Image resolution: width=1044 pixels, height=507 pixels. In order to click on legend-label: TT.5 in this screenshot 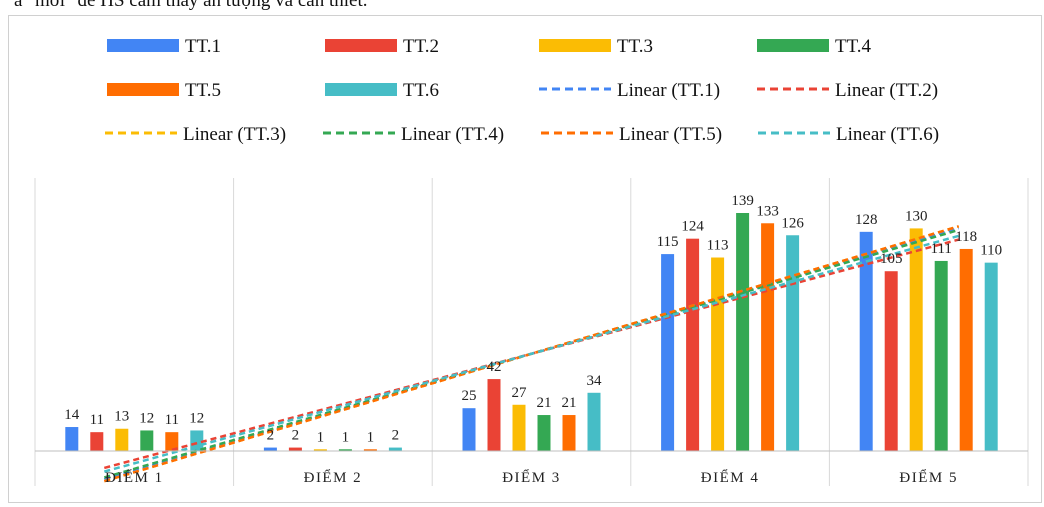, I will do `click(203, 90)`.